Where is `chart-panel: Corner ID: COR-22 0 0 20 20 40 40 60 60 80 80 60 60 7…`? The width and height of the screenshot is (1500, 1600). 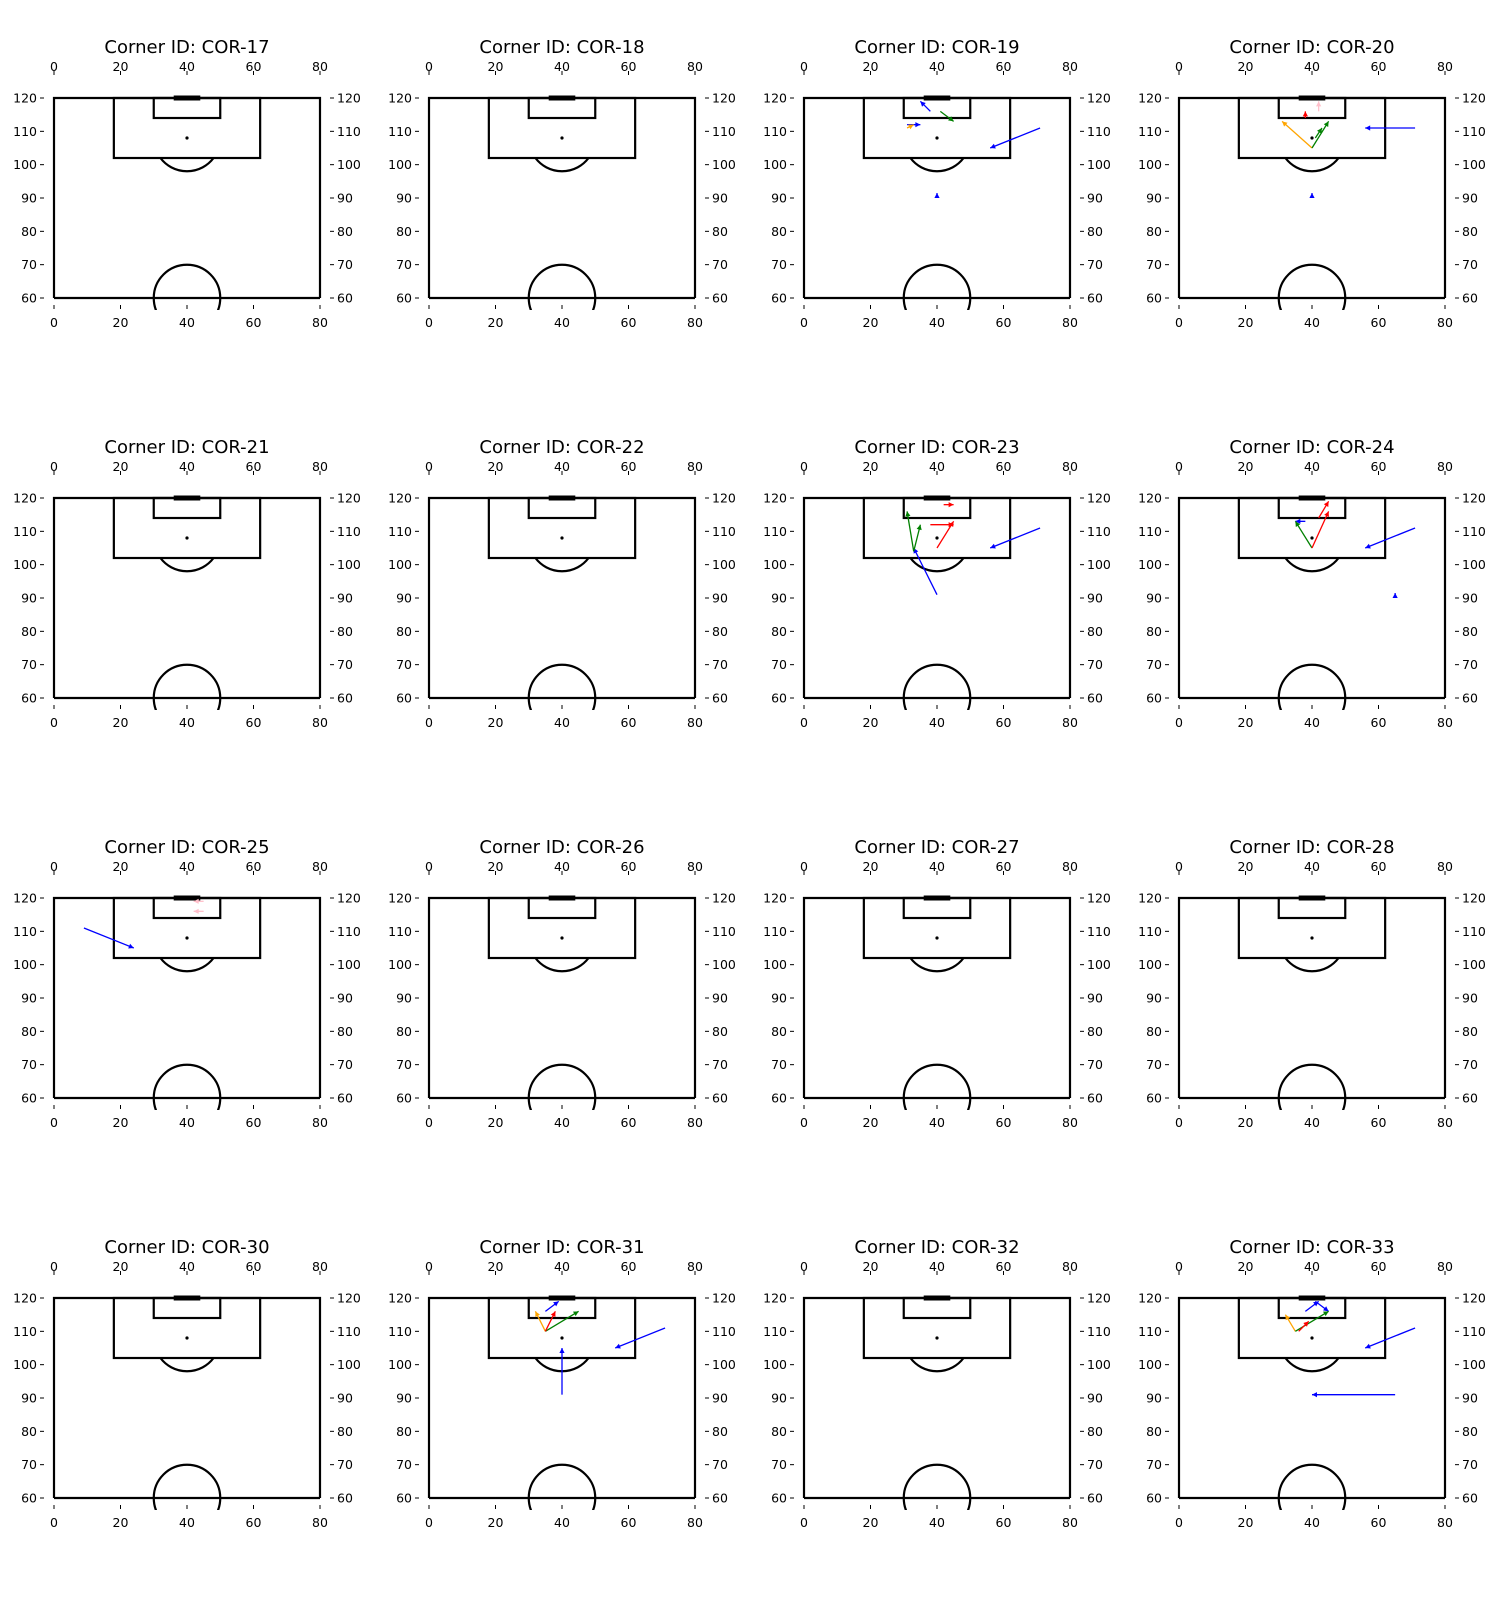
chart-panel: Corner ID: COR-22 0 0 20 20 40 40 60 60 80 80 60 60 7… is located at coordinates (562, 600).